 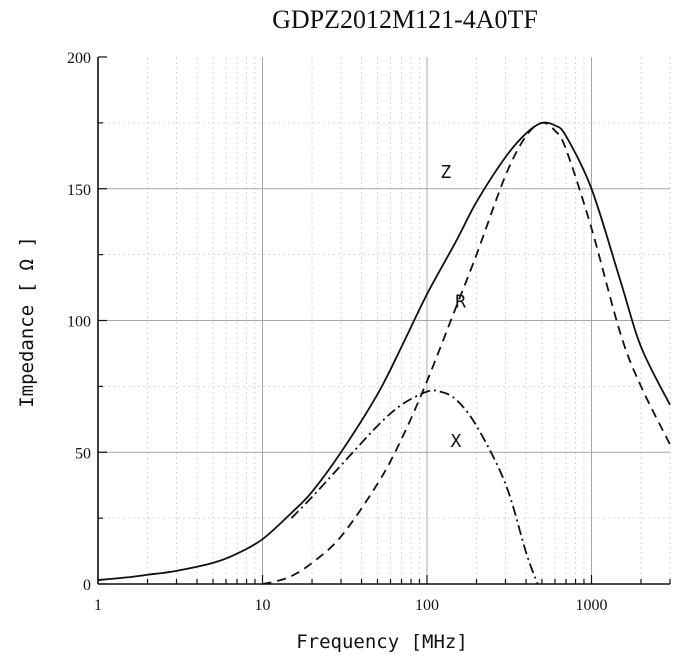 I want to click on y-axis-label: Impedance [ Ω ], so click(x=27, y=322).